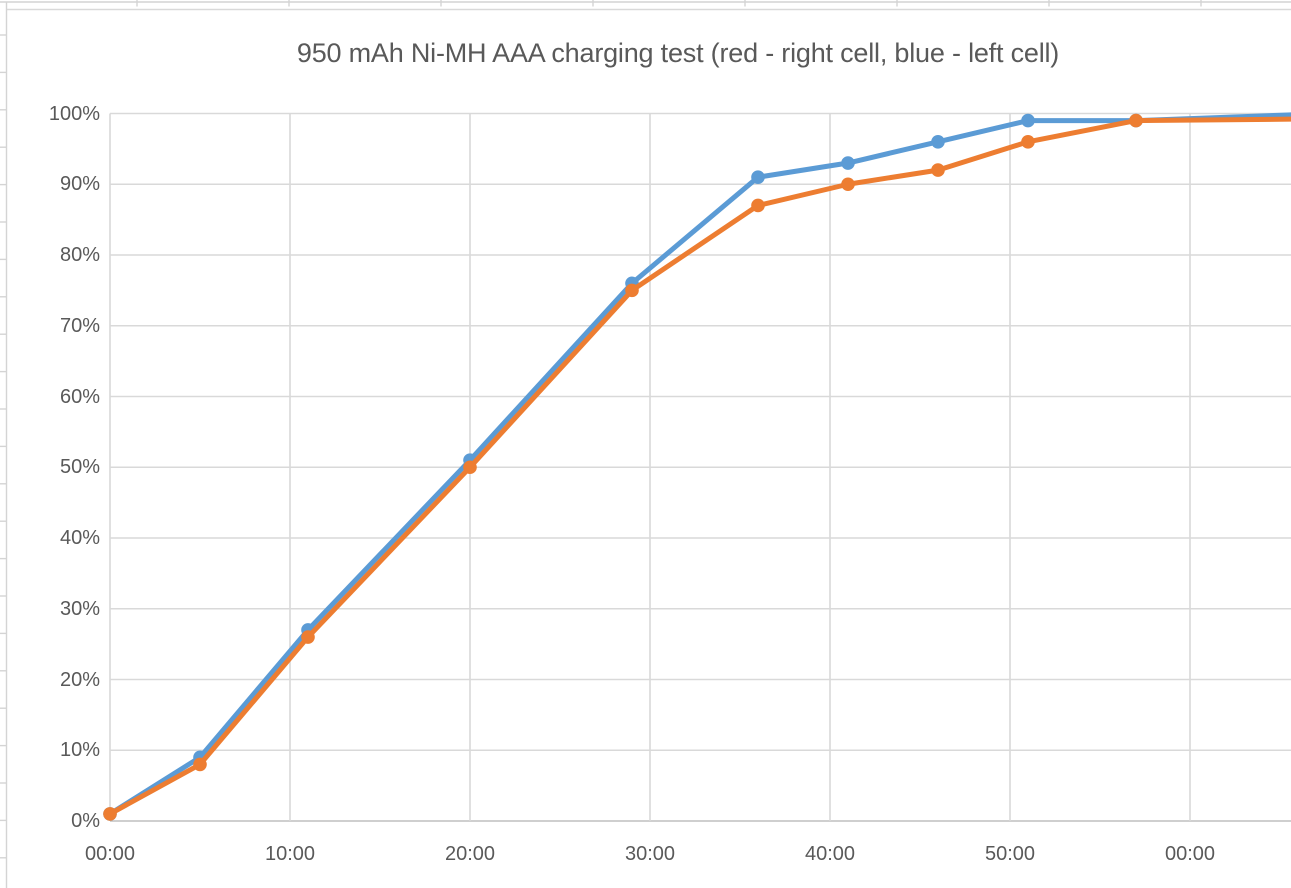 This screenshot has height=888, width=1291. What do you see at coordinates (470, 854) in the screenshot?
I see `x-axis-tick-label: 20:00` at bounding box center [470, 854].